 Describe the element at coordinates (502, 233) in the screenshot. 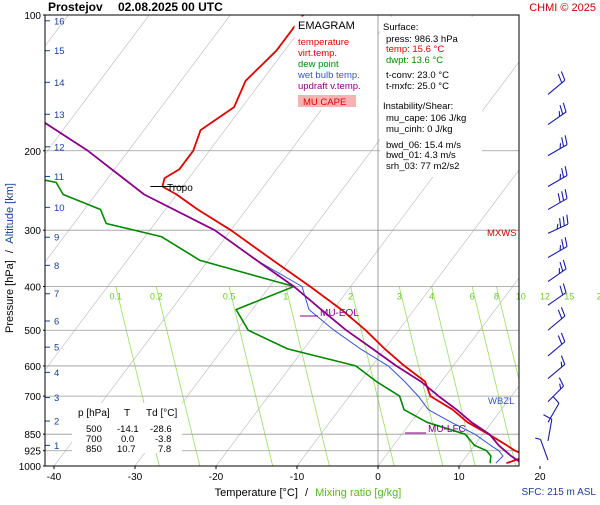

I see `mxws-label: MXWS` at that location.